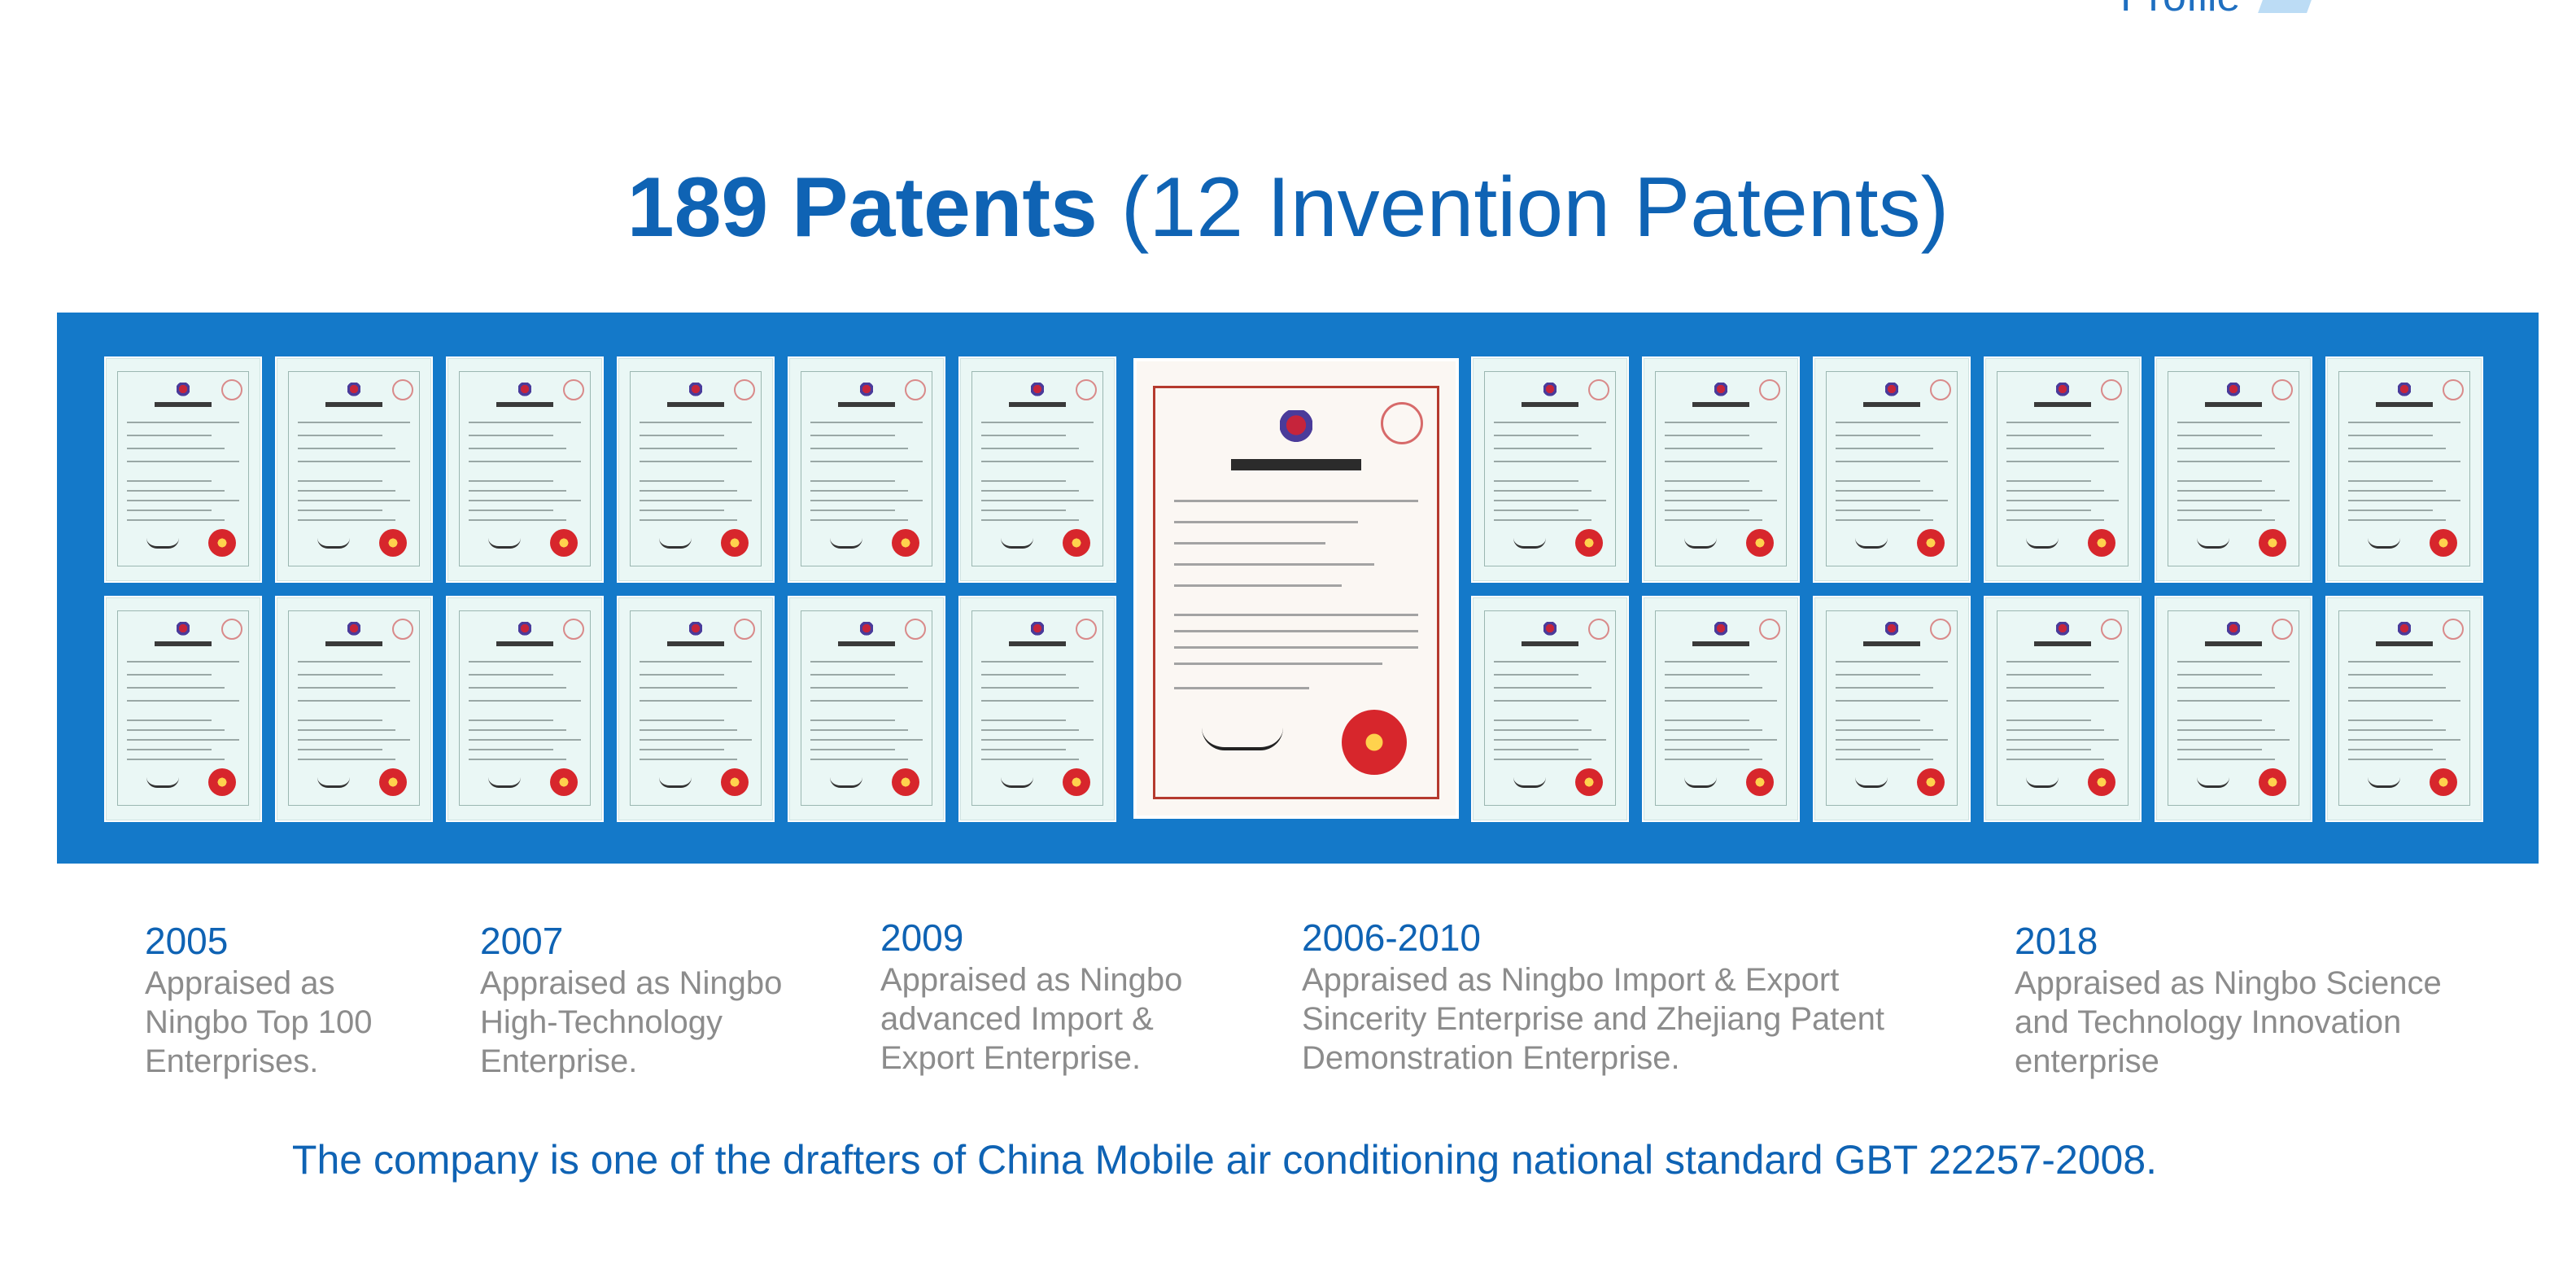  I want to click on milestone-text: Appraised as, so click(240, 983).